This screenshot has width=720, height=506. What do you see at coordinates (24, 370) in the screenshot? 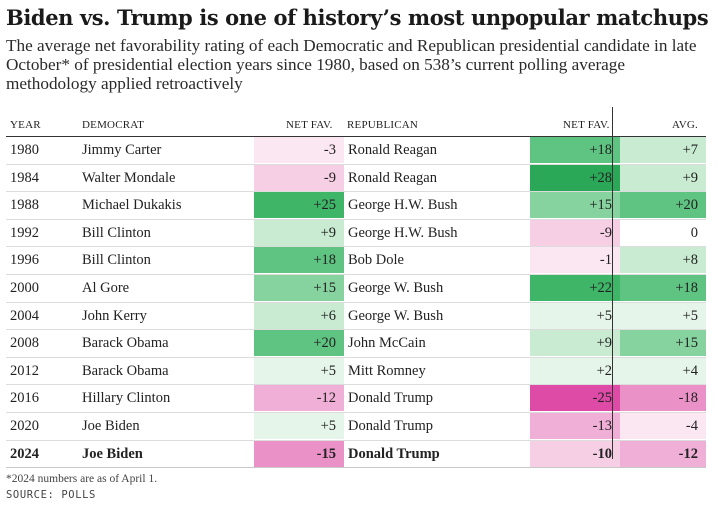
I see `year-cell: 2012` at bounding box center [24, 370].